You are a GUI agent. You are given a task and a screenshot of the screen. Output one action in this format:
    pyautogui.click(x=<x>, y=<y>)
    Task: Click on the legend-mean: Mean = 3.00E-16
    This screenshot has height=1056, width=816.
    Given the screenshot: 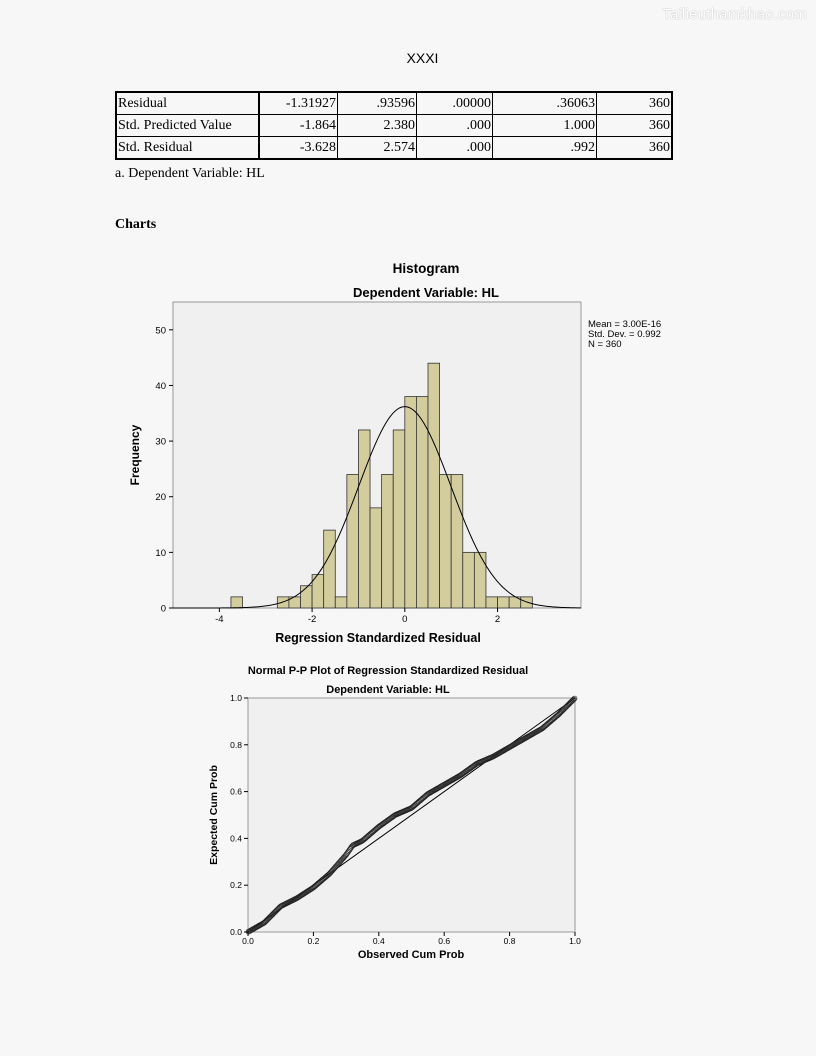 What is the action you would take?
    pyautogui.click(x=624, y=324)
    